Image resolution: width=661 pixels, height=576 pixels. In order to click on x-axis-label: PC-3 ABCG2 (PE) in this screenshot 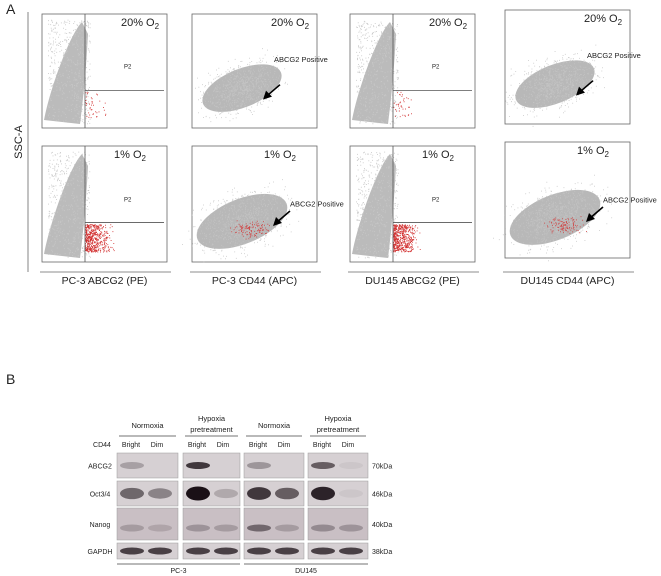, I will do `click(105, 281)`.